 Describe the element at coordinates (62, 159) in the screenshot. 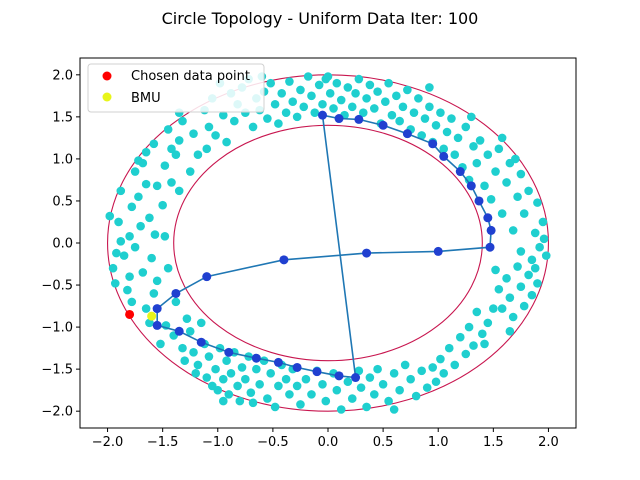

I see `y-tick-label: 1.0` at that location.